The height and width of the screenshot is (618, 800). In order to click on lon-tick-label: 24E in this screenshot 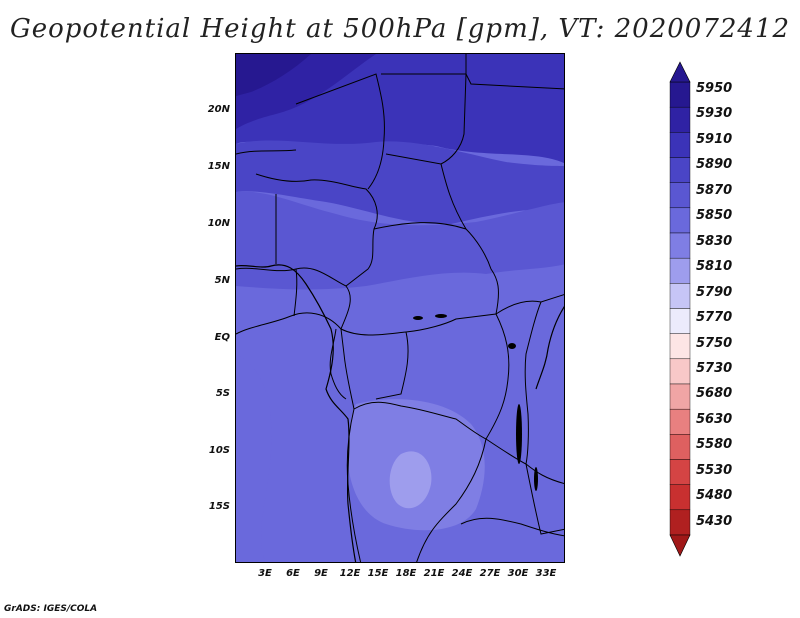, I will do `click(462, 573)`.